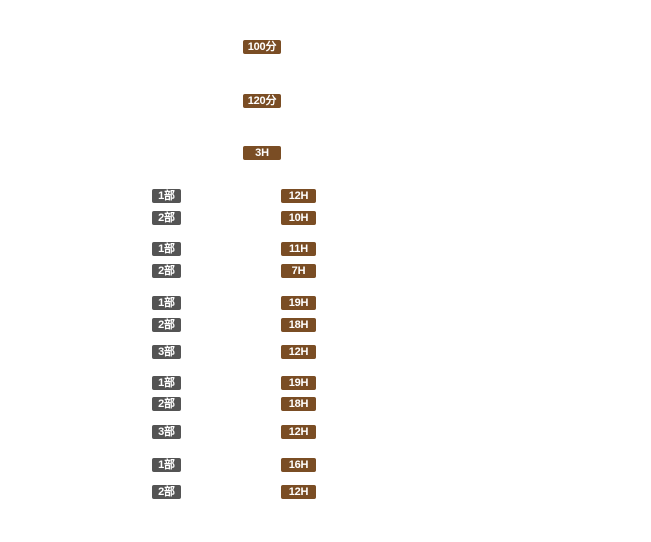 This screenshot has height=542, width=651. What do you see at coordinates (262, 47) in the screenshot?
I see `plan-badge: 100分` at bounding box center [262, 47].